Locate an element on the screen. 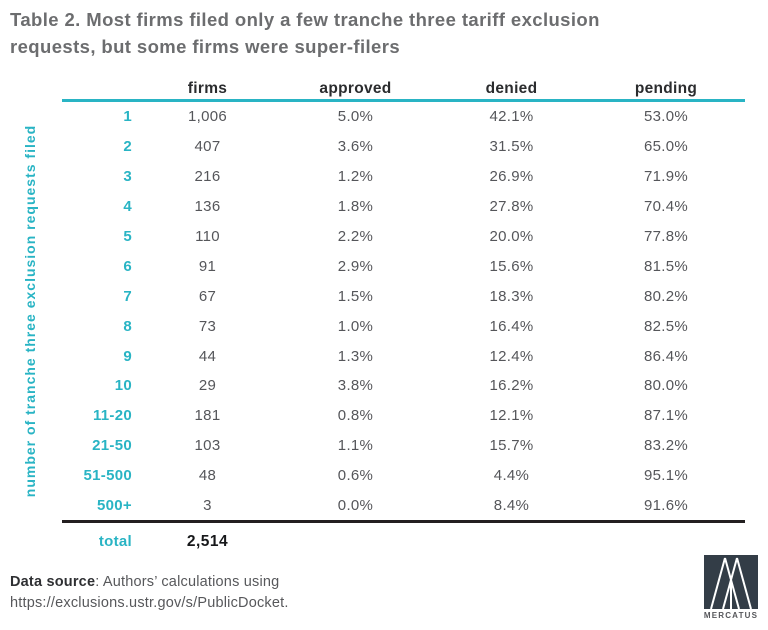 The image size is (768, 630). row-label: 5 is located at coordinates (127, 236).